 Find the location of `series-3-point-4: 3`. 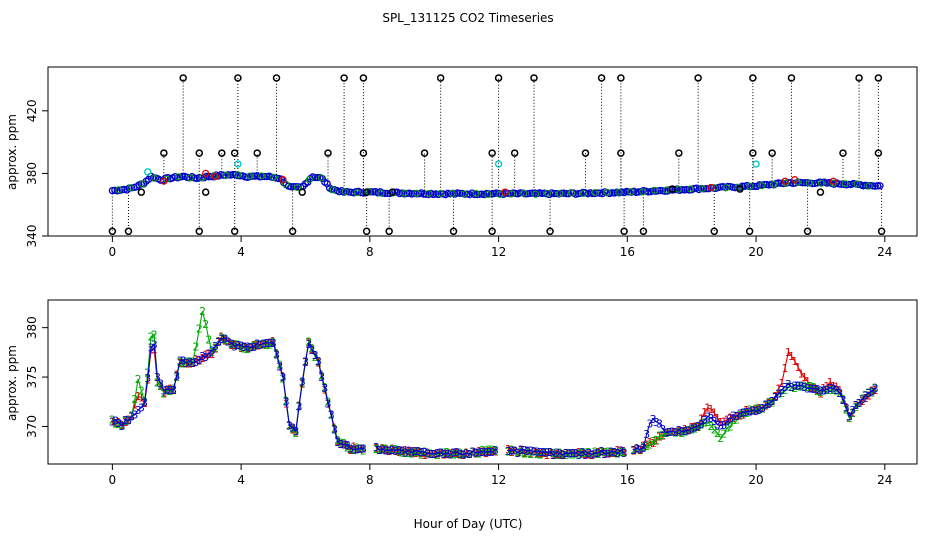

series-3-point-4: 3 is located at coordinates (125, 420).